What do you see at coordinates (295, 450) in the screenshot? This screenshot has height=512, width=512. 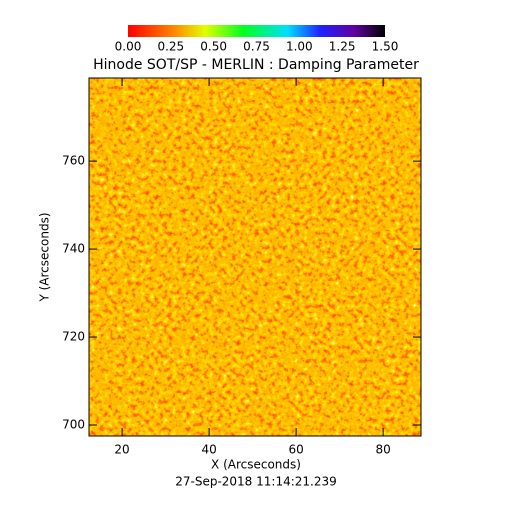 I see `x-tick-label: 60` at bounding box center [295, 450].